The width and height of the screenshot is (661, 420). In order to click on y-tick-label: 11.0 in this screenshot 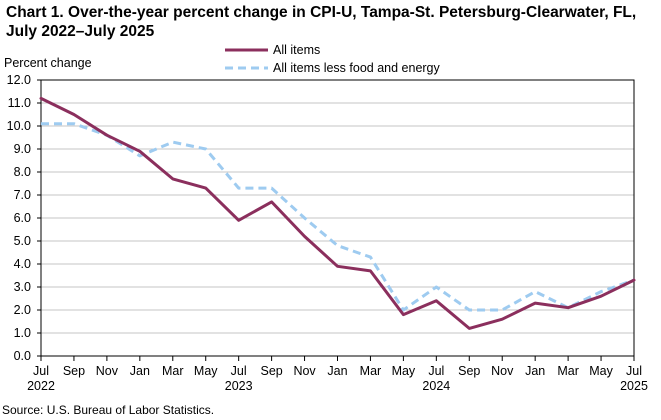, I will do `click(19, 103)`.